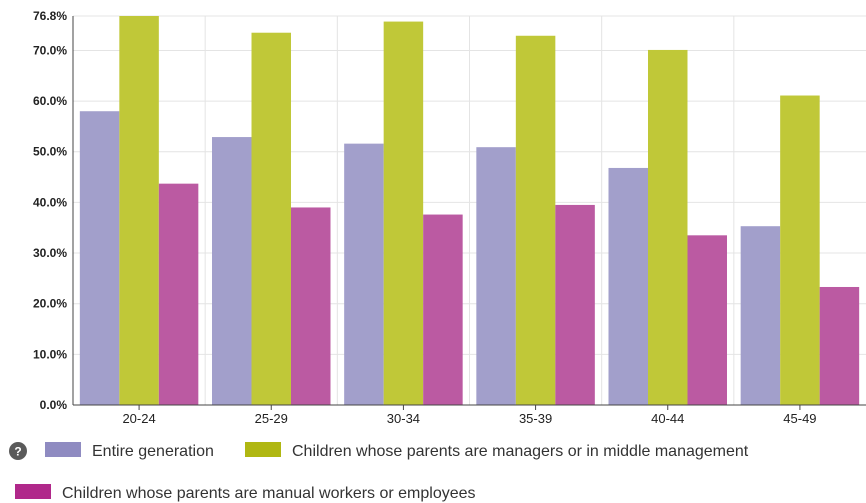 The height and width of the screenshot is (503, 866). Describe the element at coordinates (667, 418) in the screenshot. I see `x-tick-label: 40-44` at that location.